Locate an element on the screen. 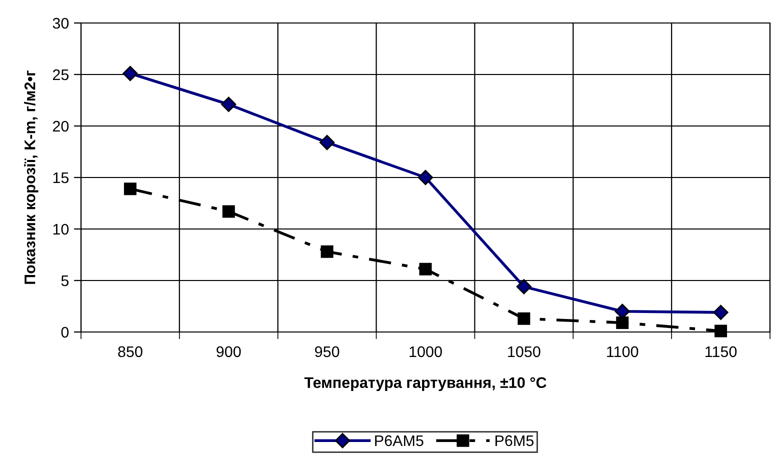 This screenshot has height=457, width=773. y-axis-title: Показник корозії, K-m, г/м2•г is located at coordinates (31, 177).